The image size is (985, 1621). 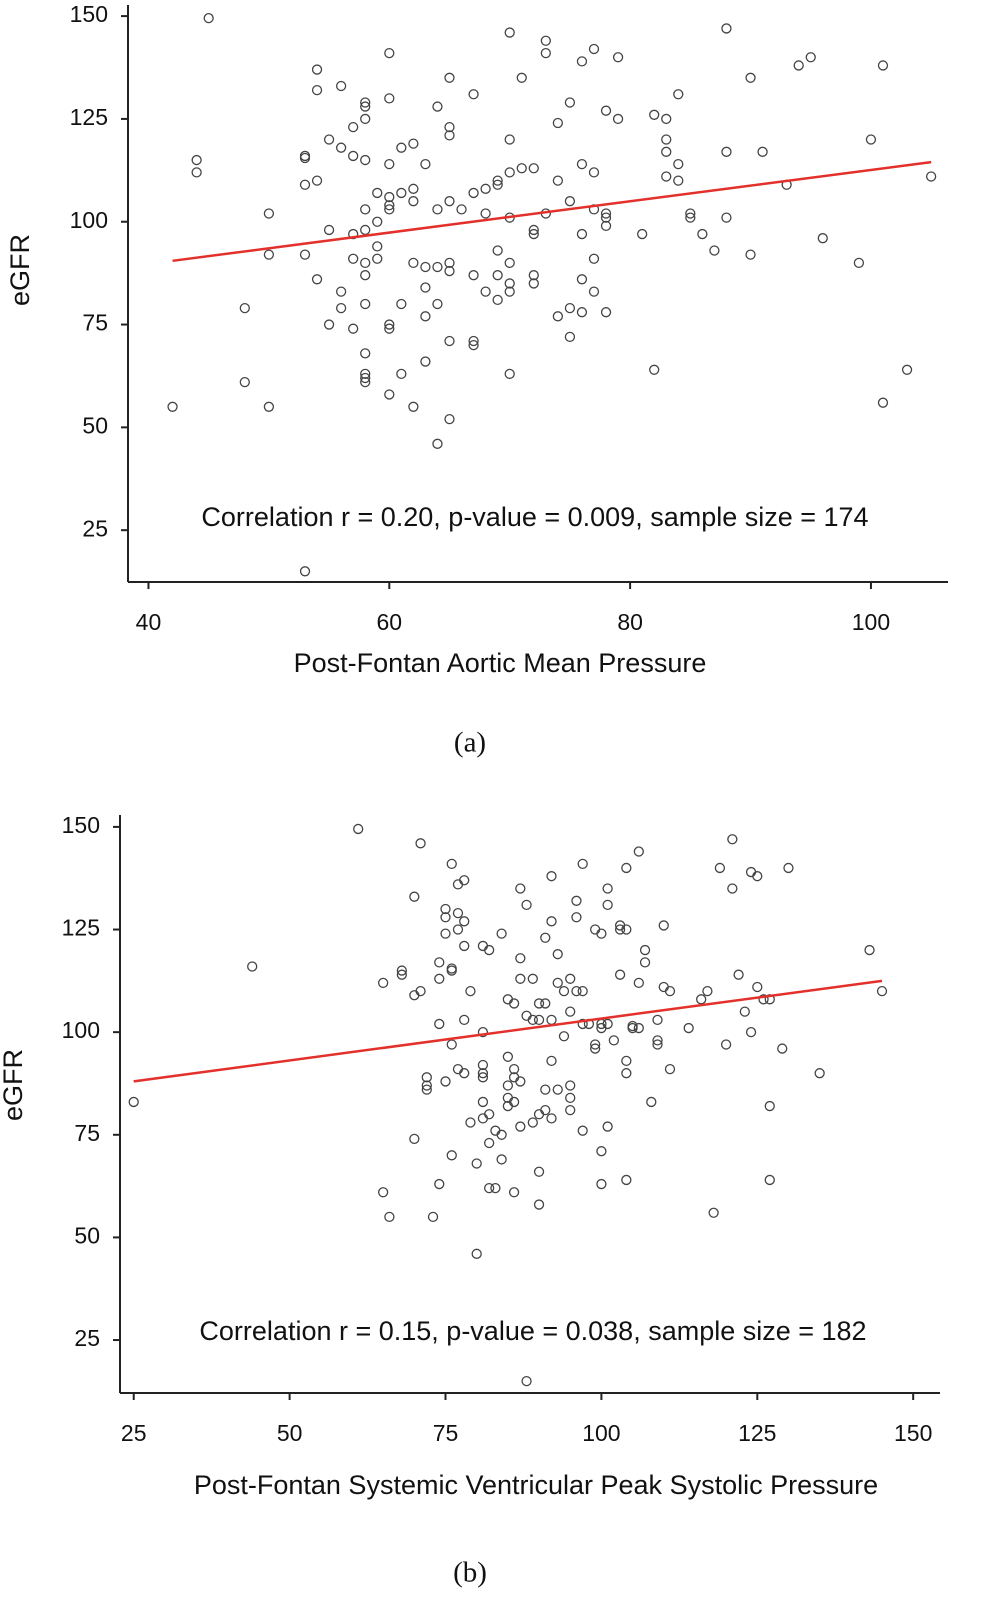 What do you see at coordinates (389, 622) in the screenshot?
I see `x-tick-label: 60` at bounding box center [389, 622].